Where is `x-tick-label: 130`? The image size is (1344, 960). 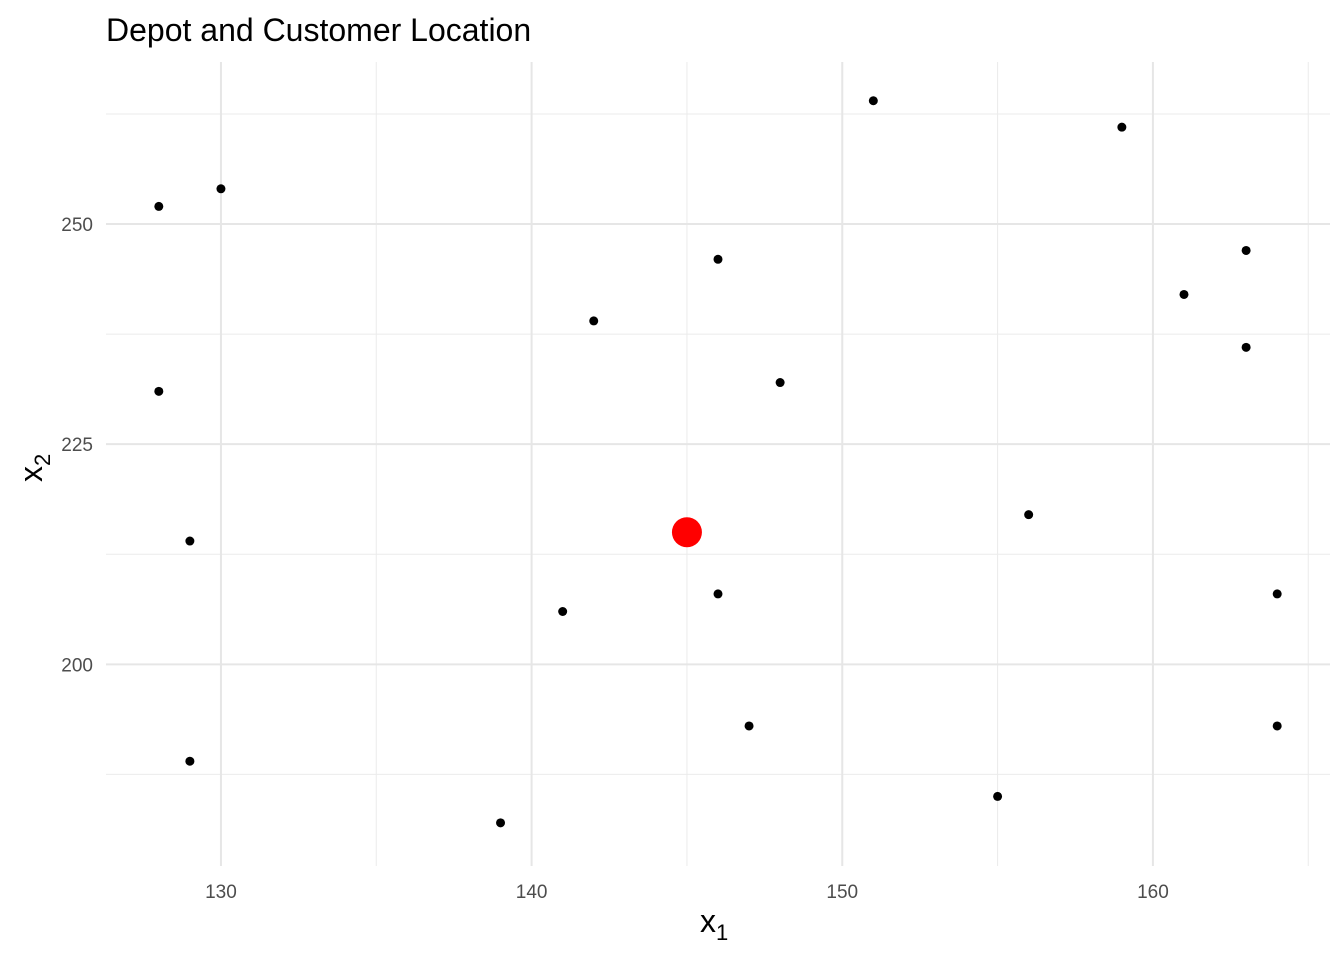
x-tick-label: 130 is located at coordinates (221, 892).